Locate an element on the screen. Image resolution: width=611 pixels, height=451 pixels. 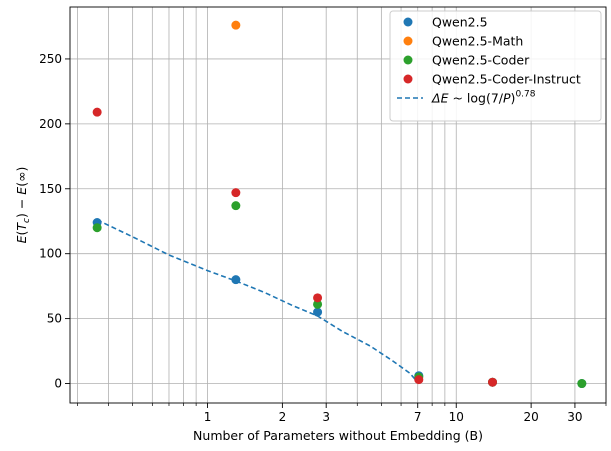
legend-box is located at coordinates (495, 66).